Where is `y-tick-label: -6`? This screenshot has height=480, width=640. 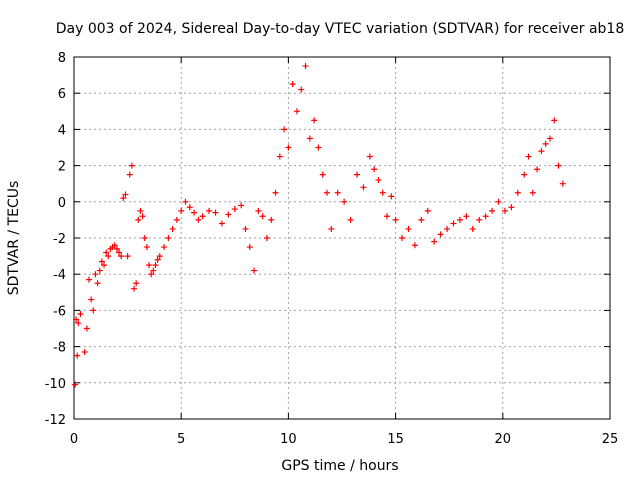 y-tick-label: -6 is located at coordinates (59, 311).